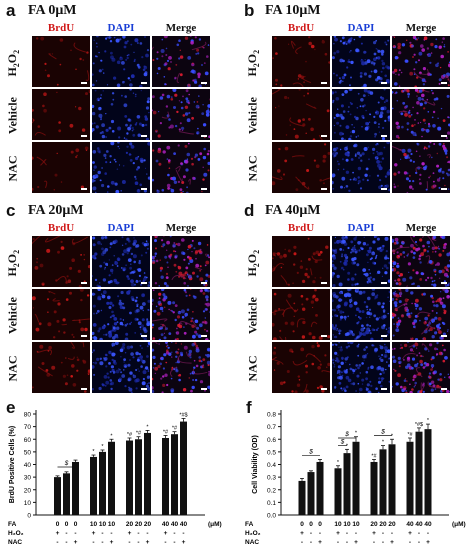  What do you see at coordinates (28, 415) in the screenshot?
I see `y-tick-label: 80` at bounding box center [28, 415].